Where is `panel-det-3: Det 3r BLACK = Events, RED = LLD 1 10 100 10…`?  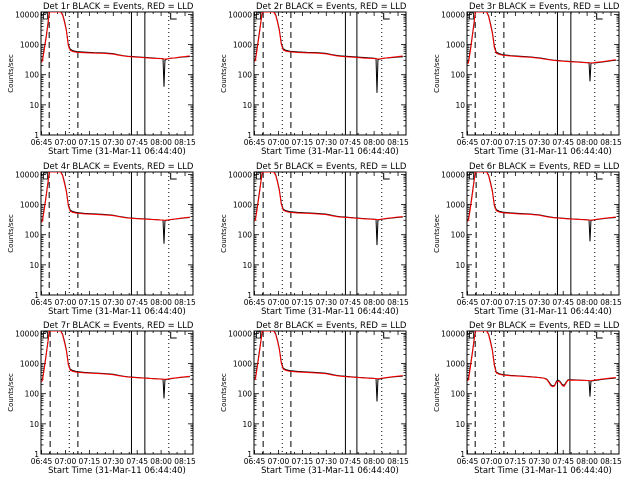 panel-det-3: Det 3r BLACK = Events, RED = LLD 1 10 100 10… is located at coordinates (527, 79).